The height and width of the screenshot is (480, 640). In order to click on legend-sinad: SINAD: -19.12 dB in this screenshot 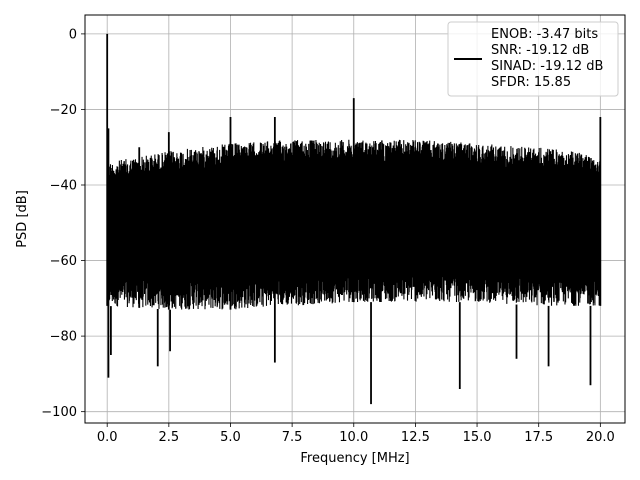, I will do `click(547, 66)`.